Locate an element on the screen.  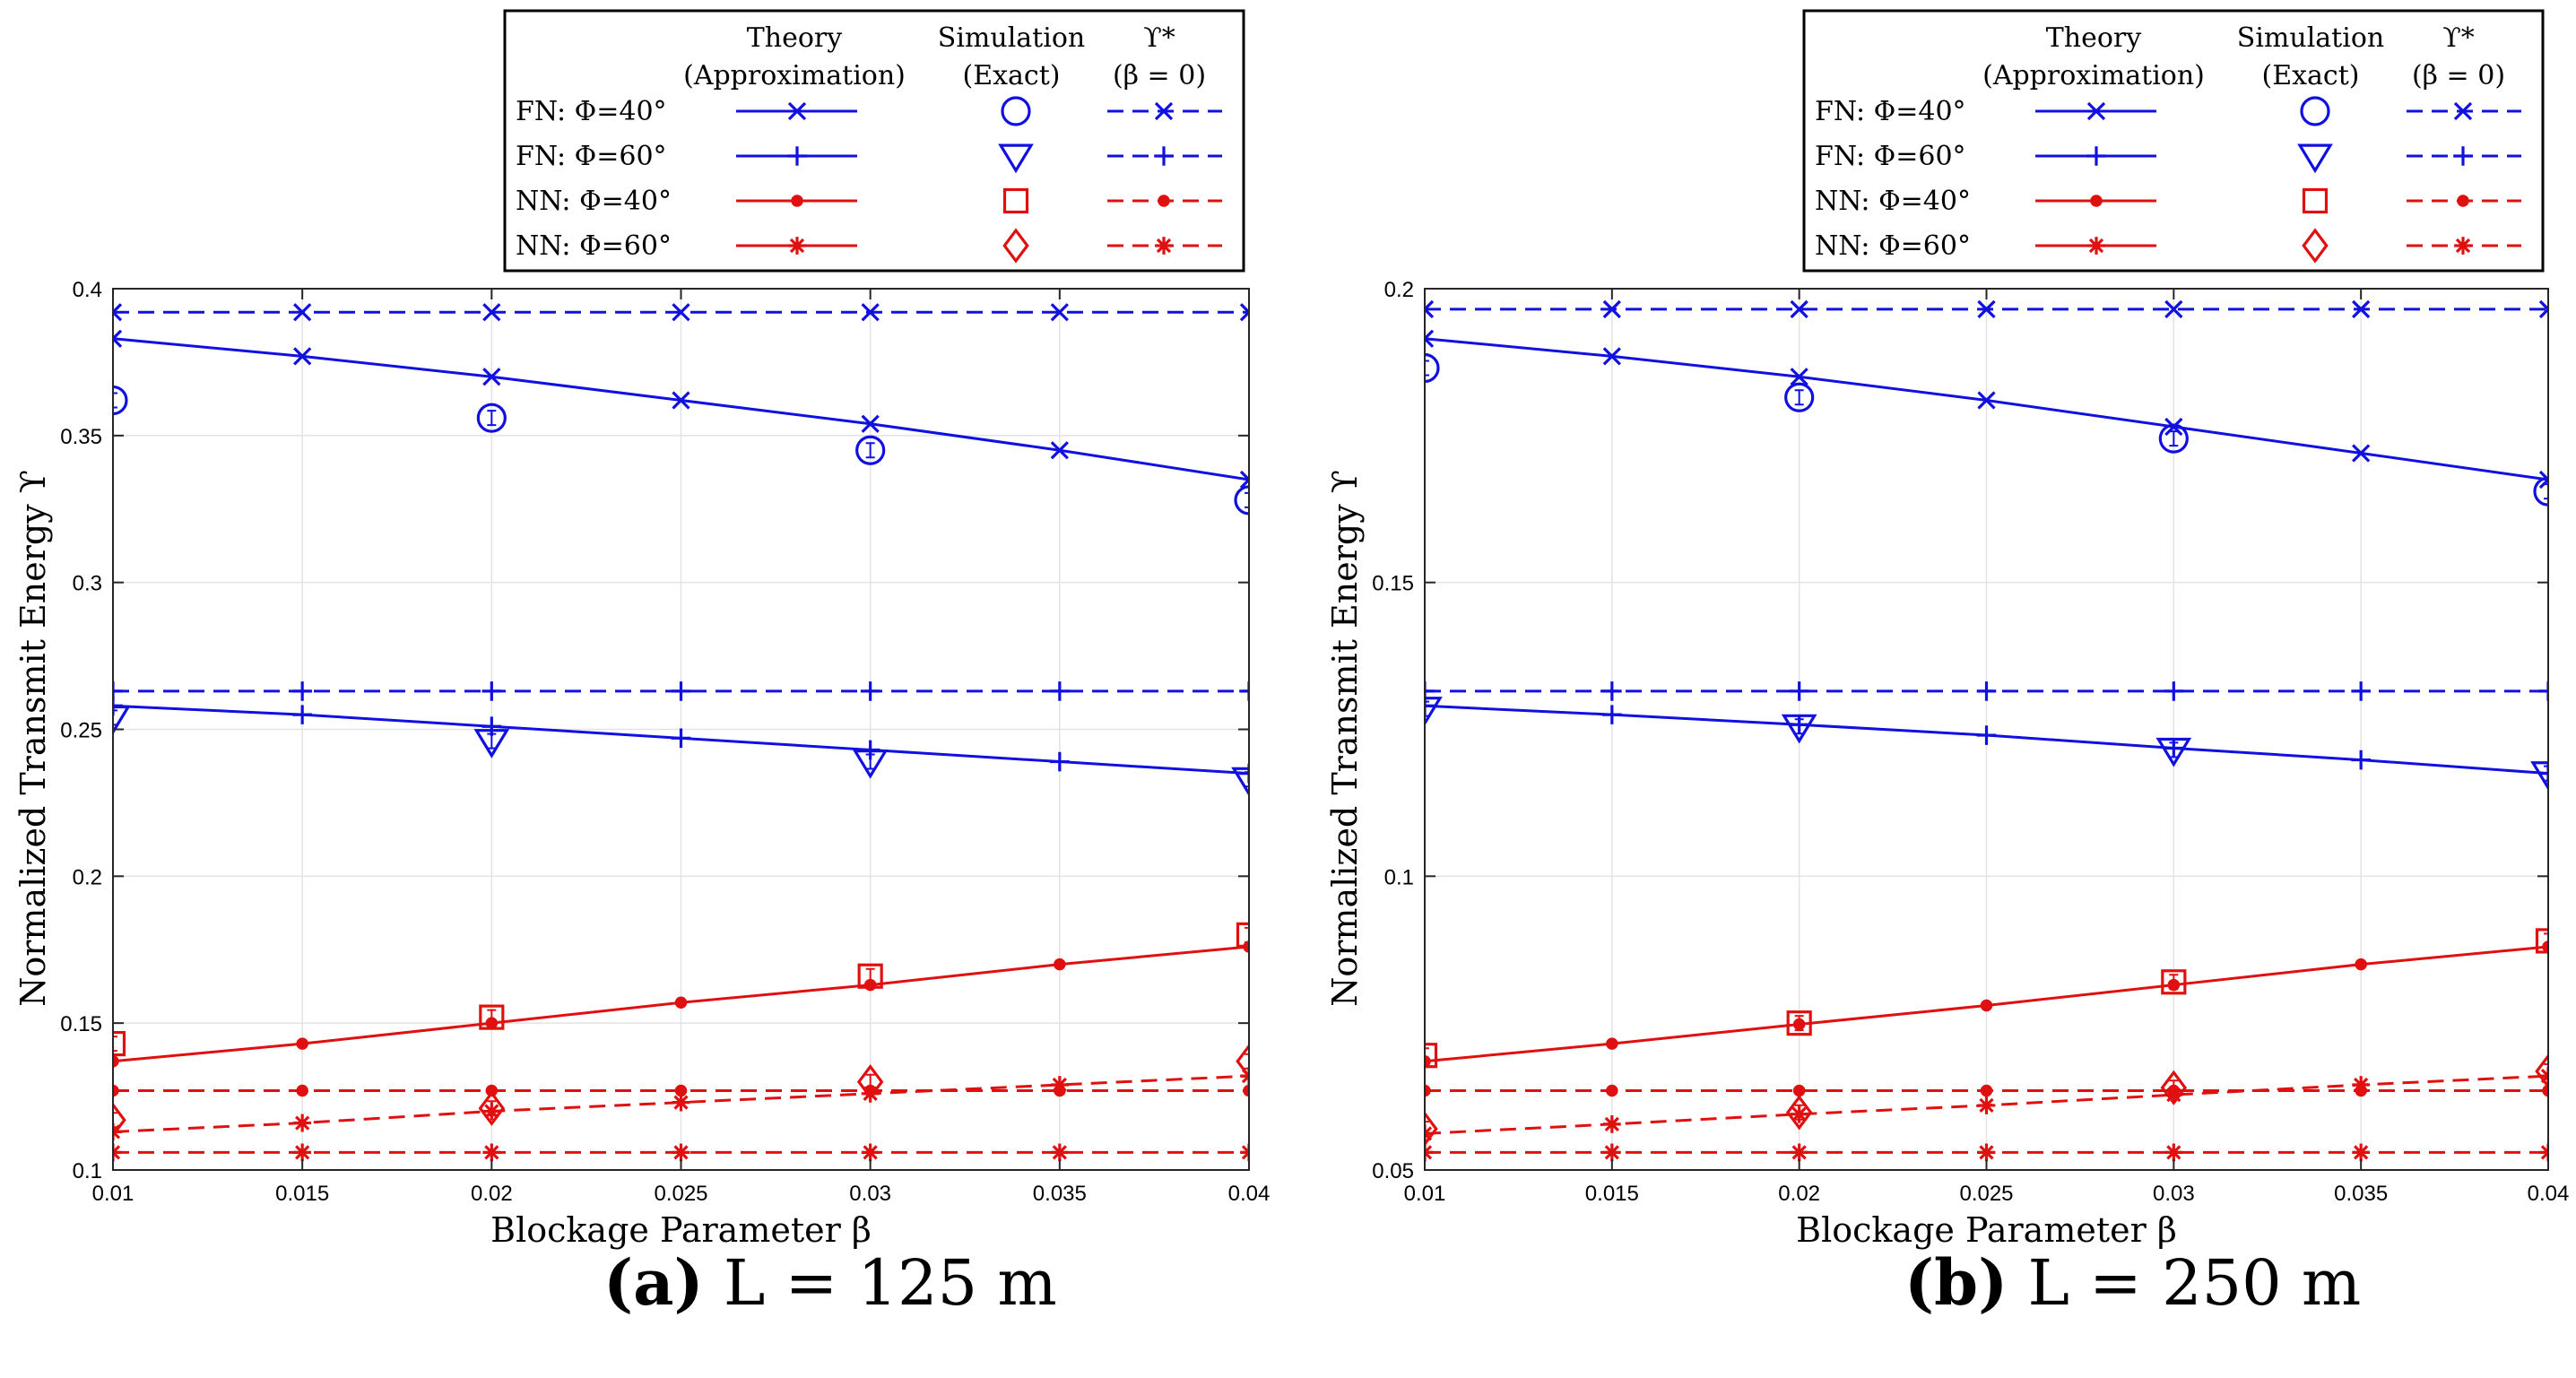
legend-header-ideal-sub: (β = 0) is located at coordinates (2458, 75).